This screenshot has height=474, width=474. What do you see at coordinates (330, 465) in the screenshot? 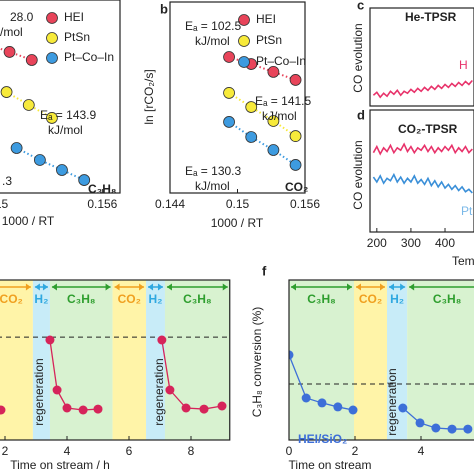
I see `x-axis-label: Time on stream` at bounding box center [330, 465].